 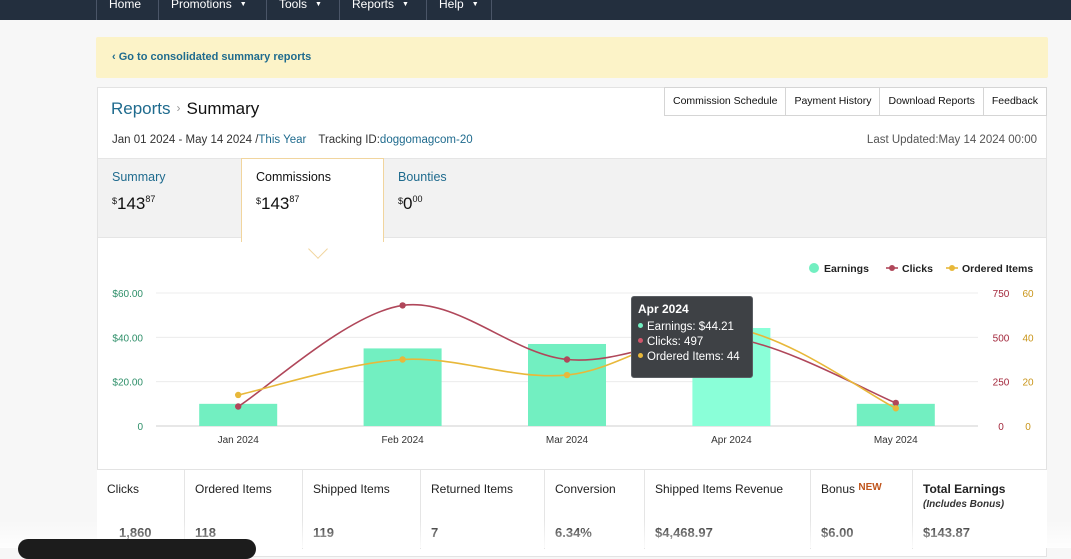 What do you see at coordinates (1001, 294) in the screenshot?
I see `right-axis-clicks-tick: 750` at bounding box center [1001, 294].